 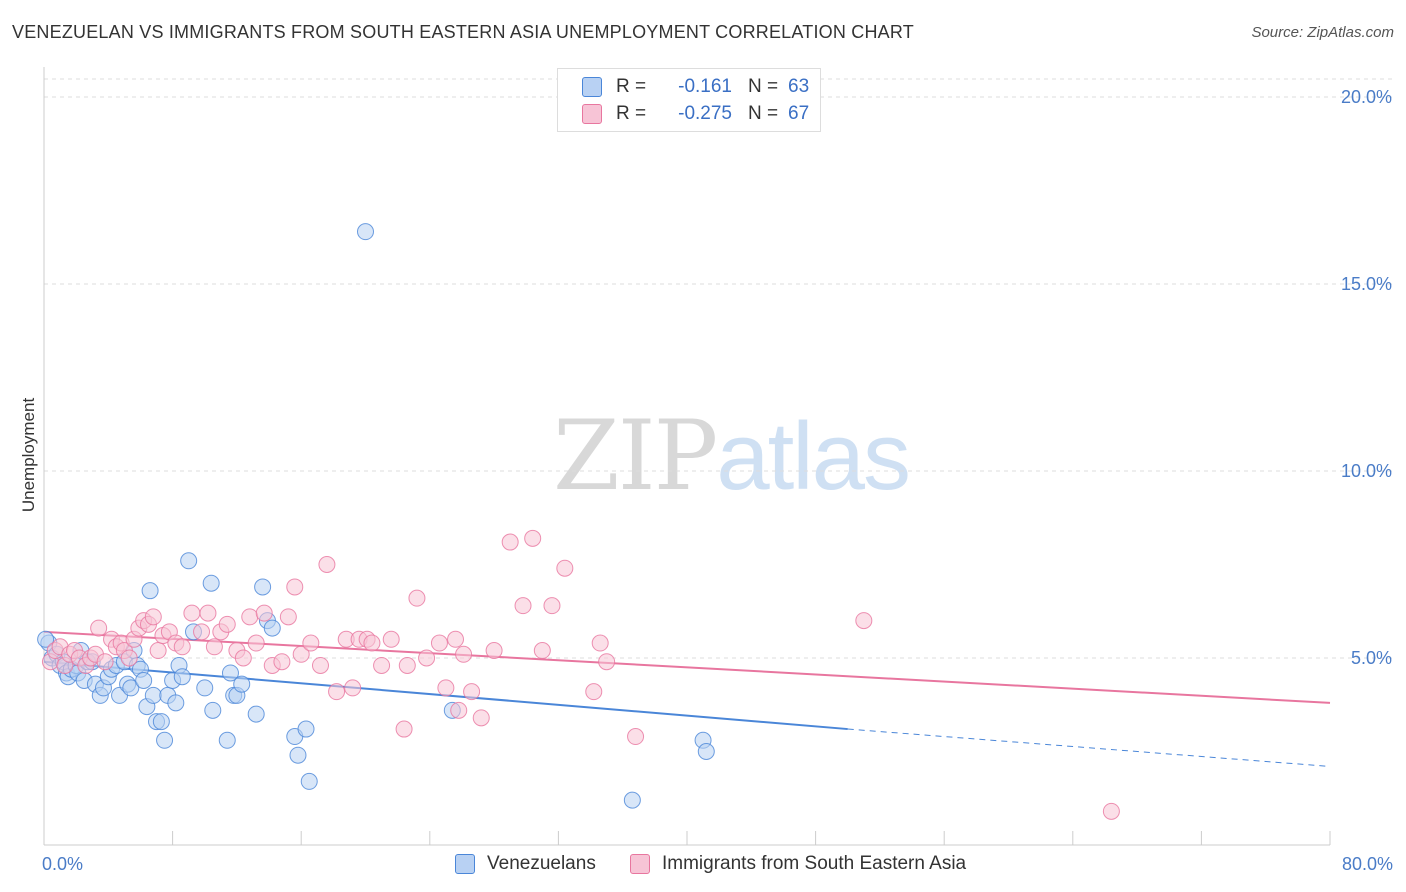 What do you see at coordinates (592, 114) in the screenshot?
I see `legend-swatch-pink` at bounding box center [592, 114].